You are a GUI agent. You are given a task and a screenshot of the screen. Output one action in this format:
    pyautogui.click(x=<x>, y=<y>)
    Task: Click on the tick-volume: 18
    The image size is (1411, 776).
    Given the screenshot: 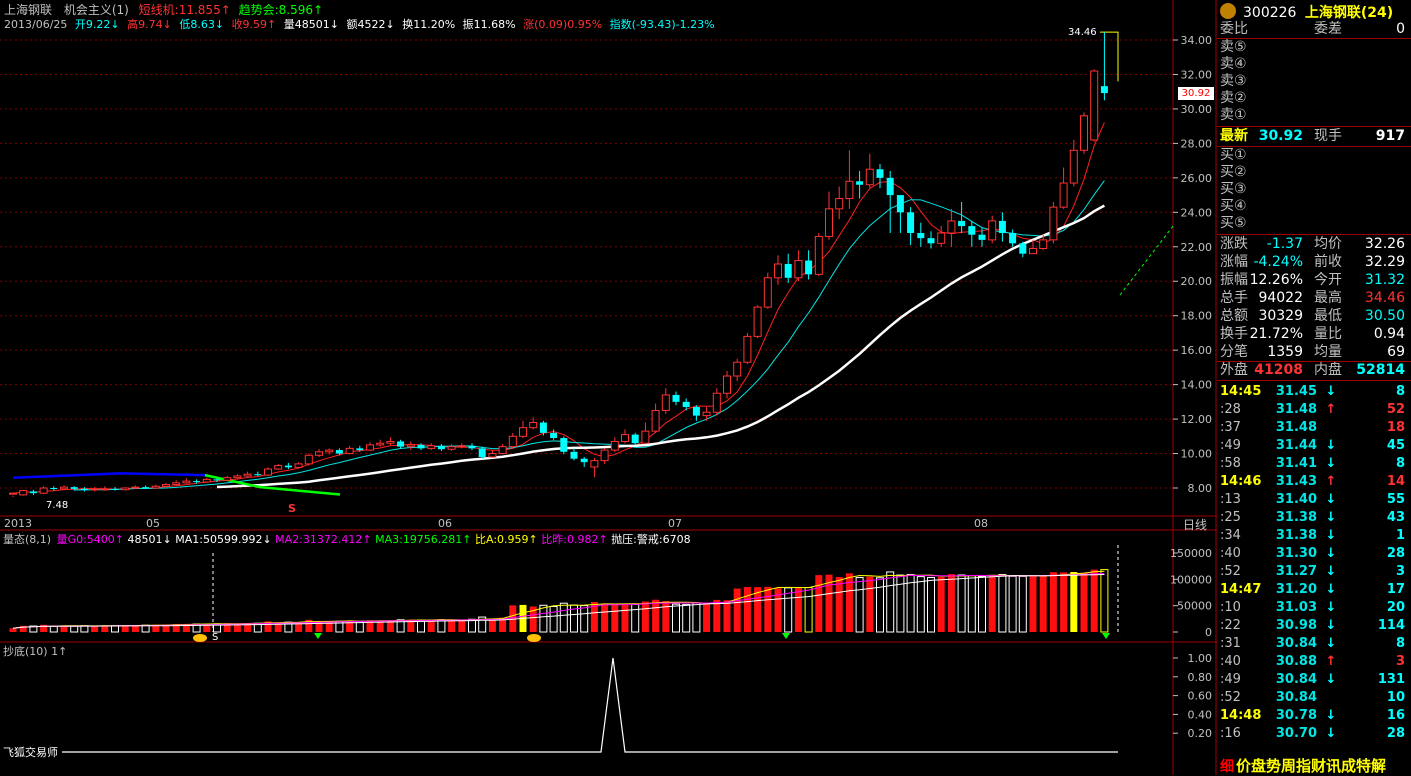 What is the action you would take?
    pyautogui.click(x=1395, y=427)
    